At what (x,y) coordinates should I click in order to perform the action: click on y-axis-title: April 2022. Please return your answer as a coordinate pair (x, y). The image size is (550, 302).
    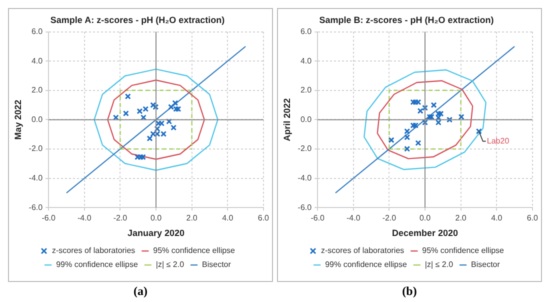
    Looking at the image, I should click on (287, 120).